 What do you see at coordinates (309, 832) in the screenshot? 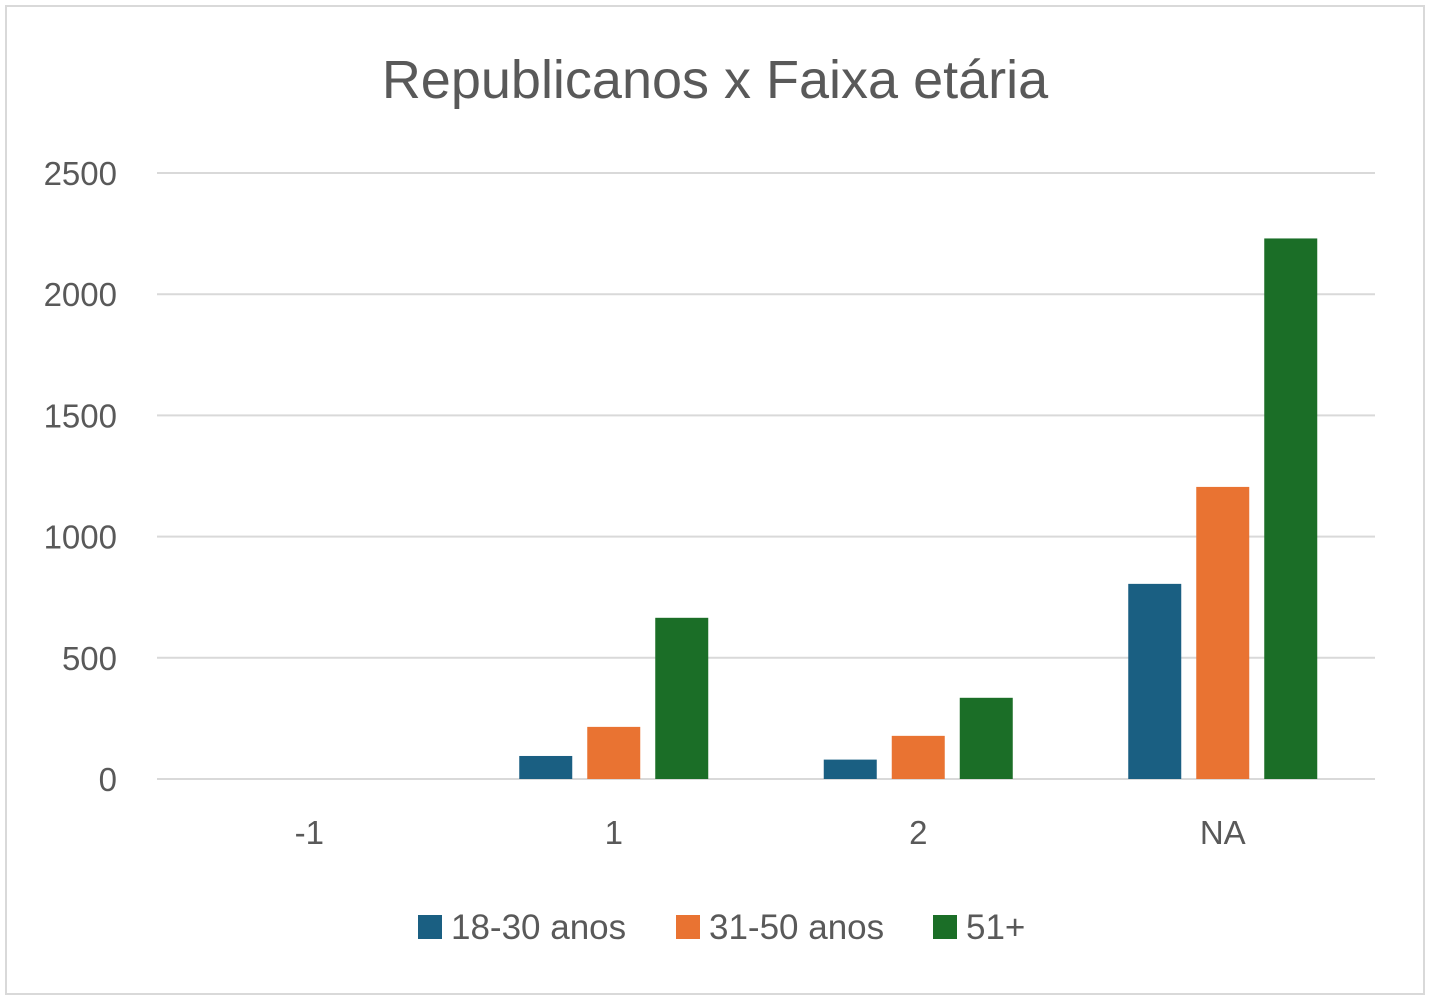
I see `x-tick-label: -1` at bounding box center [309, 832].